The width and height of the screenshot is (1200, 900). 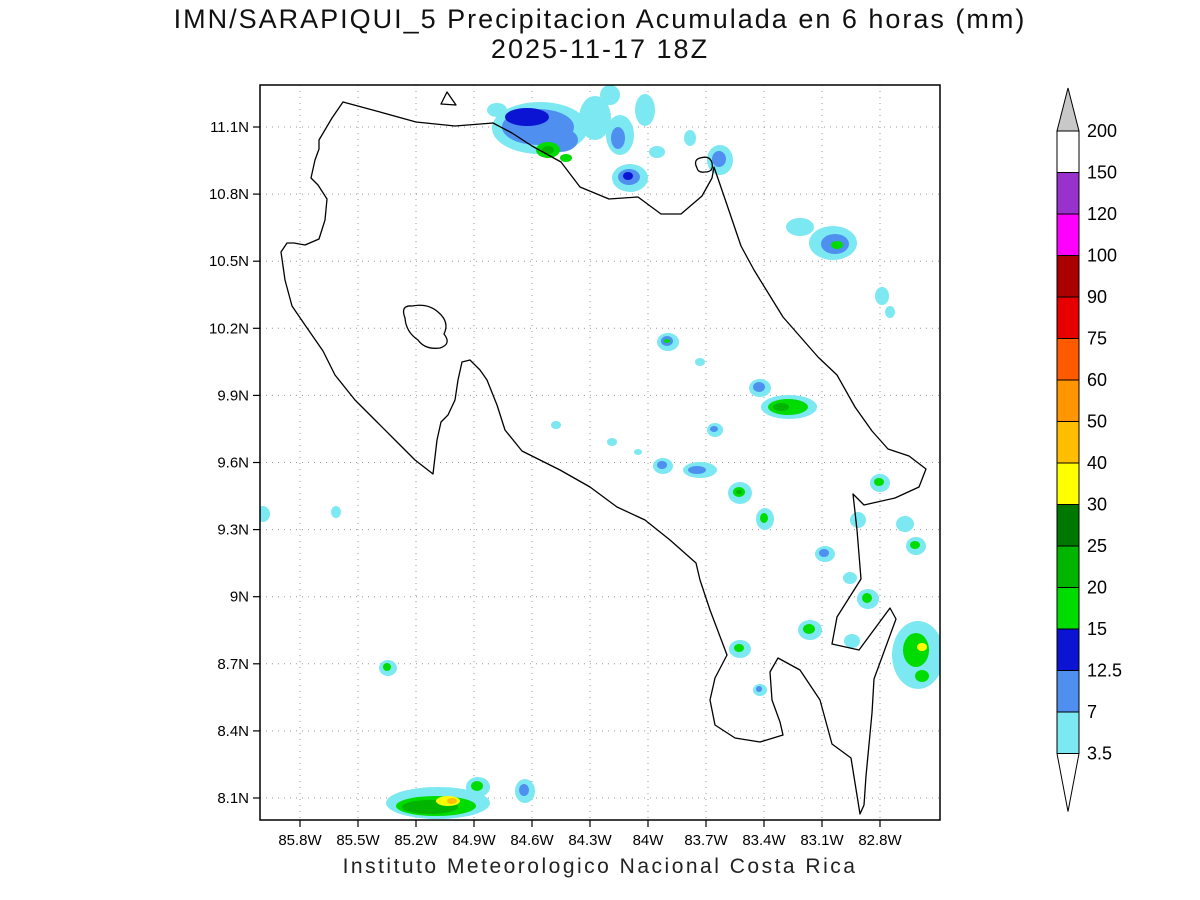 I want to click on lon-tick-label: 83.4W, so click(x=764, y=840).